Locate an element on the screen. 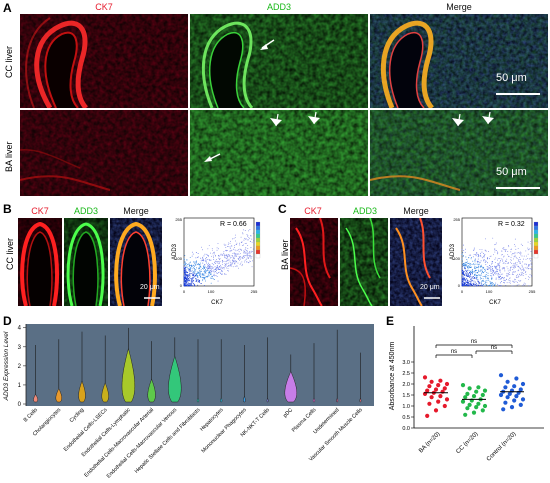 Image resolution: width=550 pixels, height=483 pixels. micro-b-merge: 20 μm is located at coordinates (136, 262).